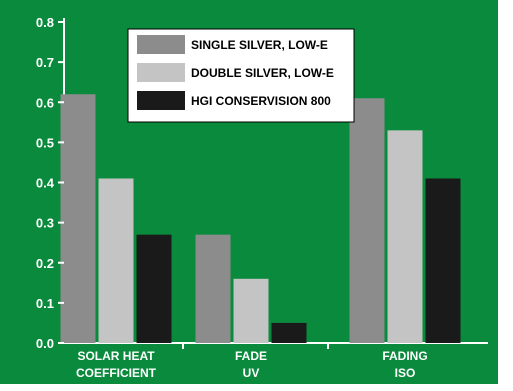 The height and width of the screenshot is (391, 513). Describe the element at coordinates (45, 343) in the screenshot. I see `y-tick-label: 0.0` at that location.